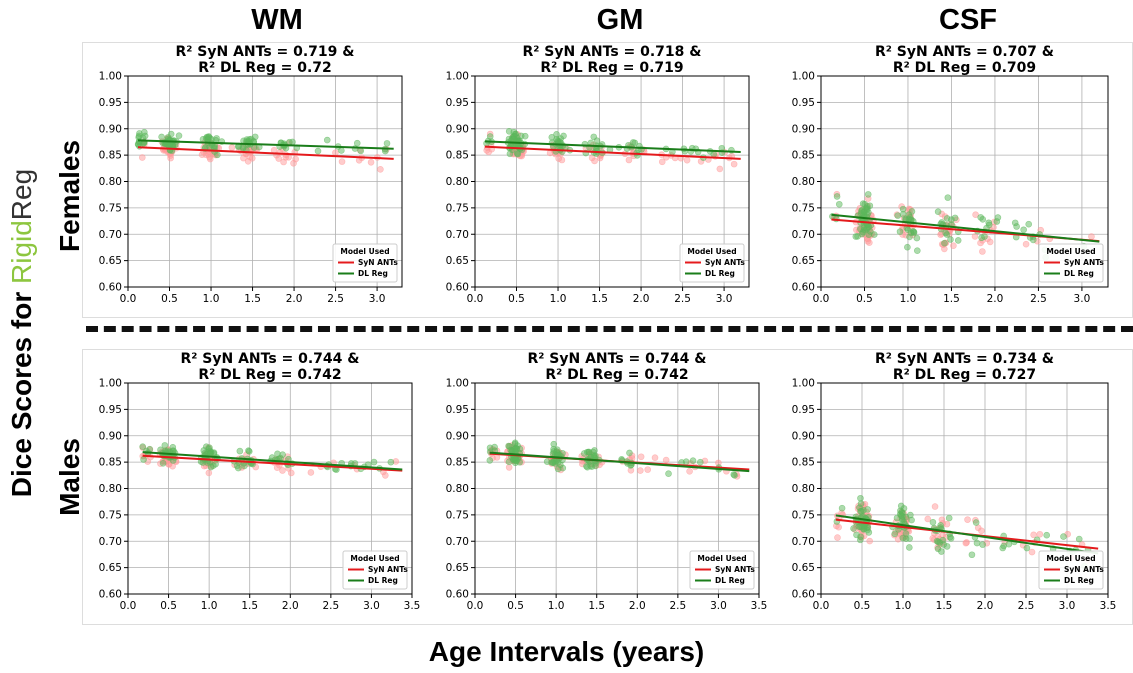  What do you see at coordinates (277, 20) in the screenshot?
I see `column-title-wm: WM` at bounding box center [277, 20].